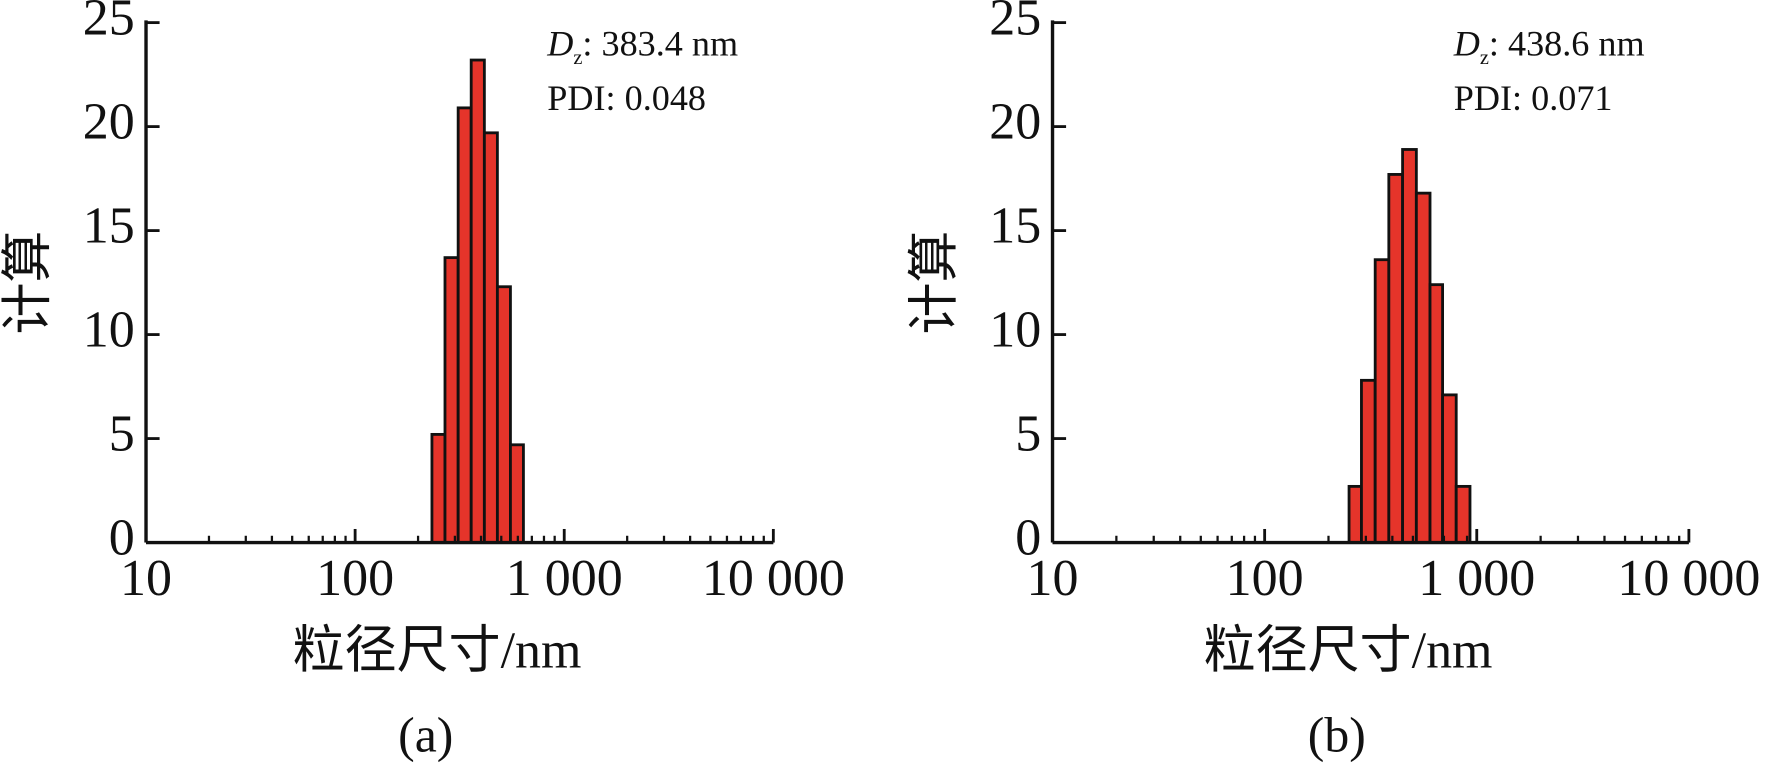 The height and width of the screenshot is (772, 1775). Describe the element at coordinates (660, 44) in the screenshot. I see `annotation-text: : 383.4 nm` at that location.